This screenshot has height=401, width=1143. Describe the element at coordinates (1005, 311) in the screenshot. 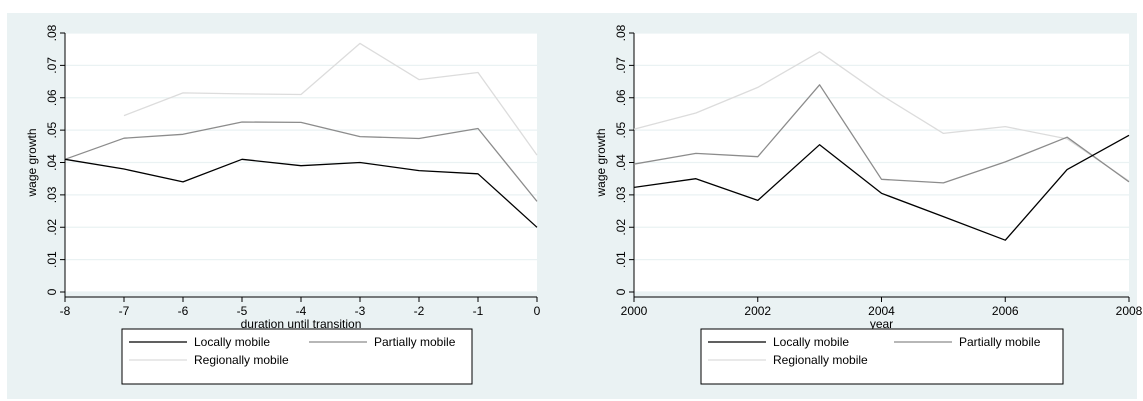

I see `x-tick-label: 2006` at that location.